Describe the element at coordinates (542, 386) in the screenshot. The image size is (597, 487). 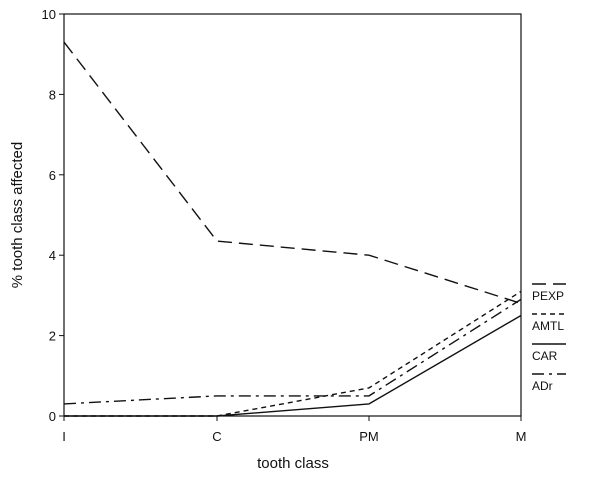
I see `legend-label-adr: ADr` at that location.